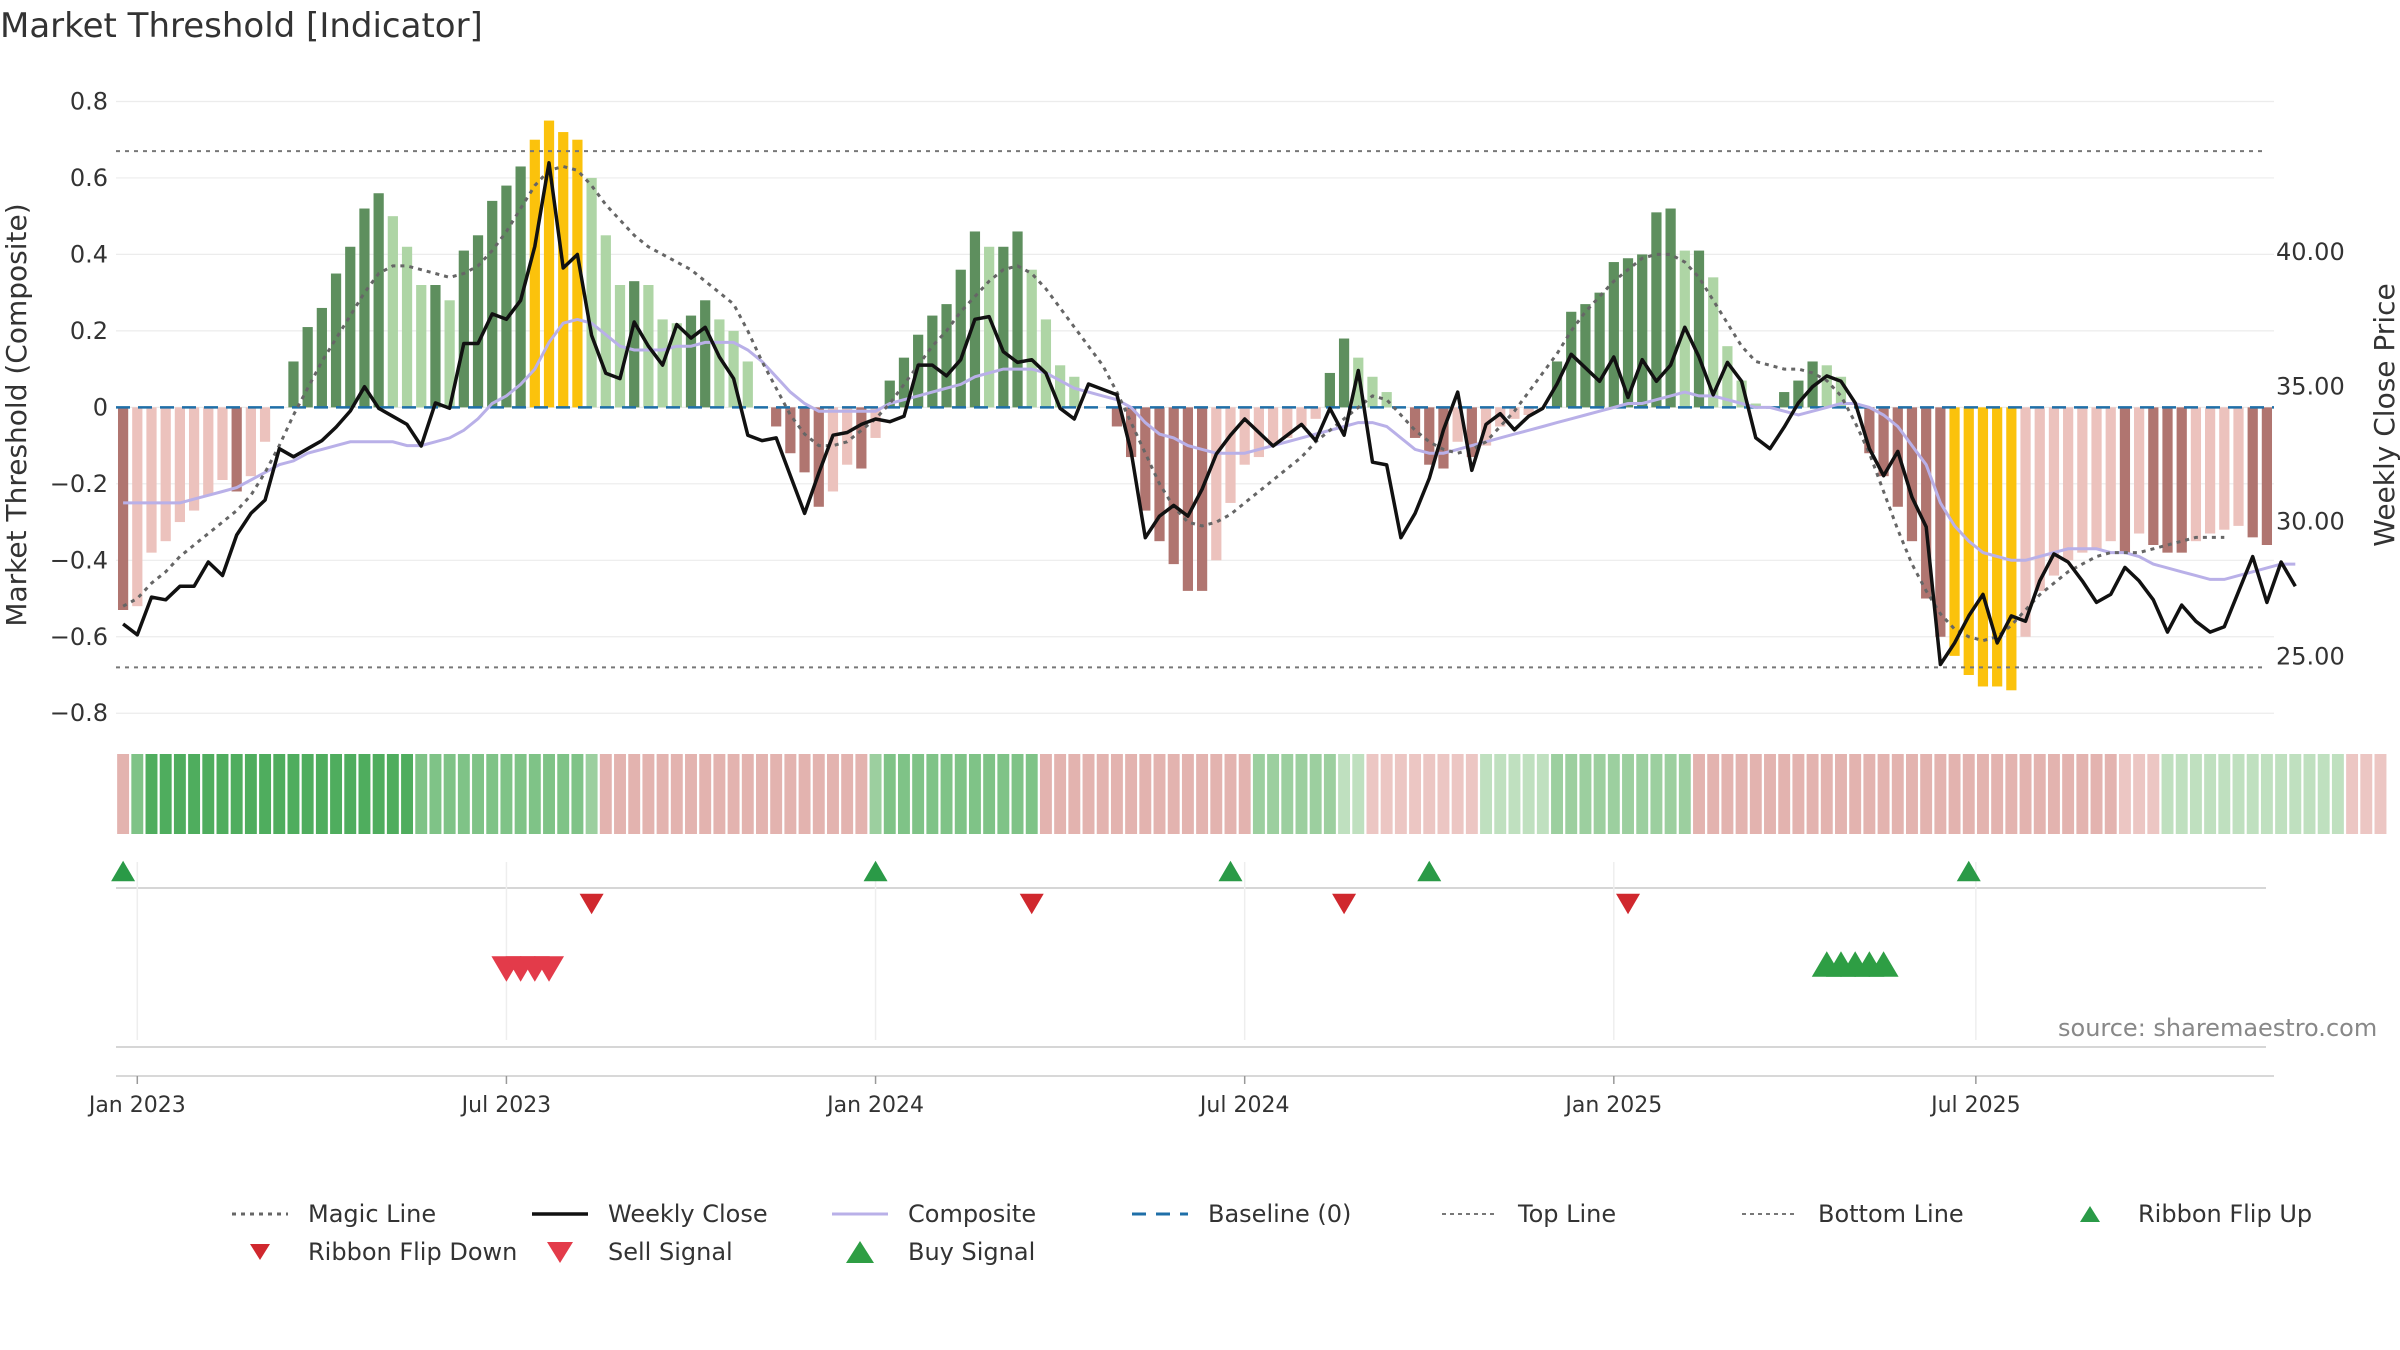 Image resolution: width=2400 pixels, height=1350 pixels. What do you see at coordinates (1975, 1105) in the screenshot?
I see `x-tick-label: Jul 2025` at bounding box center [1975, 1105].